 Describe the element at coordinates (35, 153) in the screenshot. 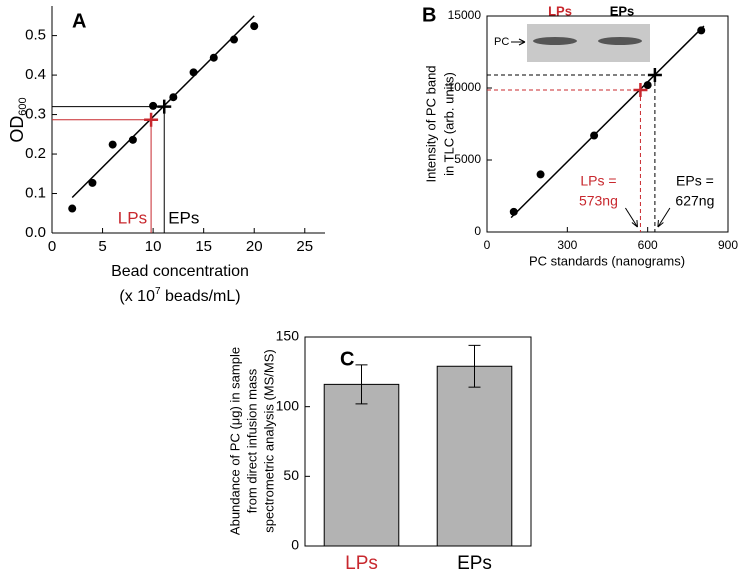

I see `y-tick-label: 0.2` at that location.